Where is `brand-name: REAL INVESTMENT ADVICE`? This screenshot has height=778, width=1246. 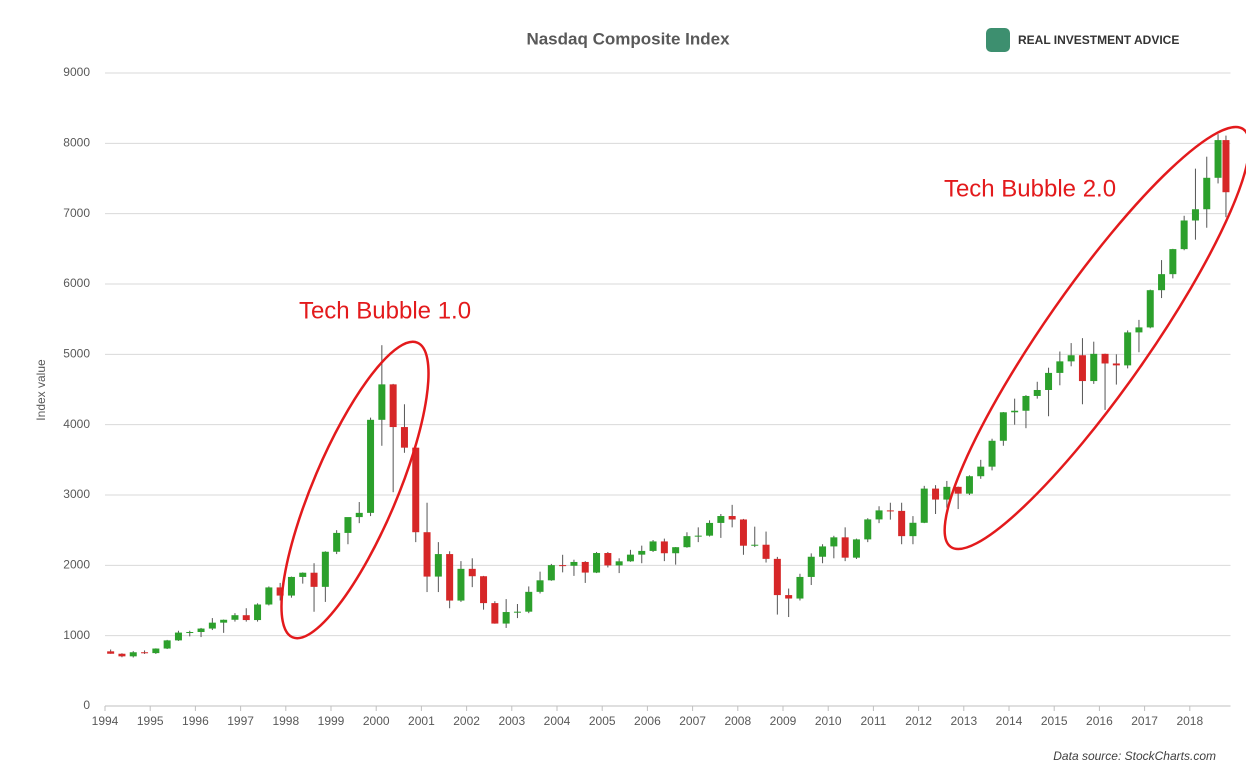 brand-name: REAL INVESTMENT ADVICE is located at coordinates (1098, 40).